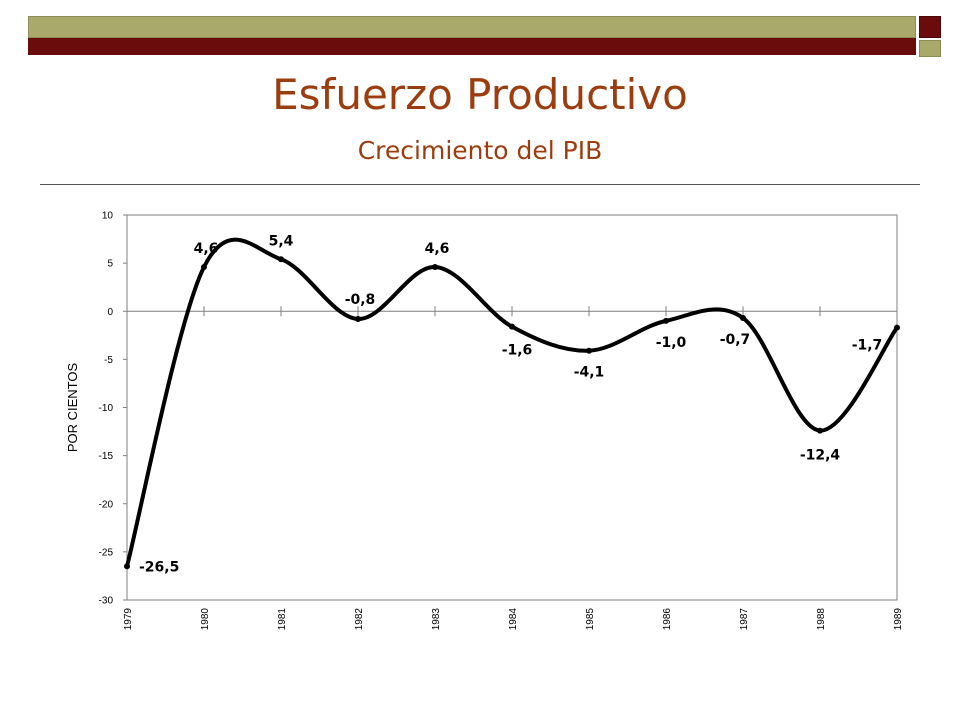  What do you see at coordinates (744, 619) in the screenshot?
I see `x-tick-label: 1987` at bounding box center [744, 619].